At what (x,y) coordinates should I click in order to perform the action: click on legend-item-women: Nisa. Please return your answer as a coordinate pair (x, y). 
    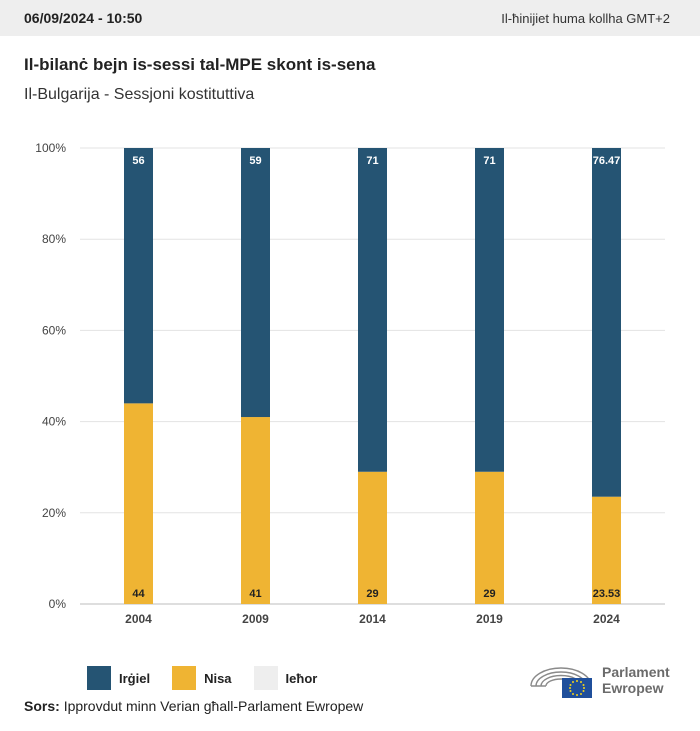
    Looking at the image, I should click on (202, 678).